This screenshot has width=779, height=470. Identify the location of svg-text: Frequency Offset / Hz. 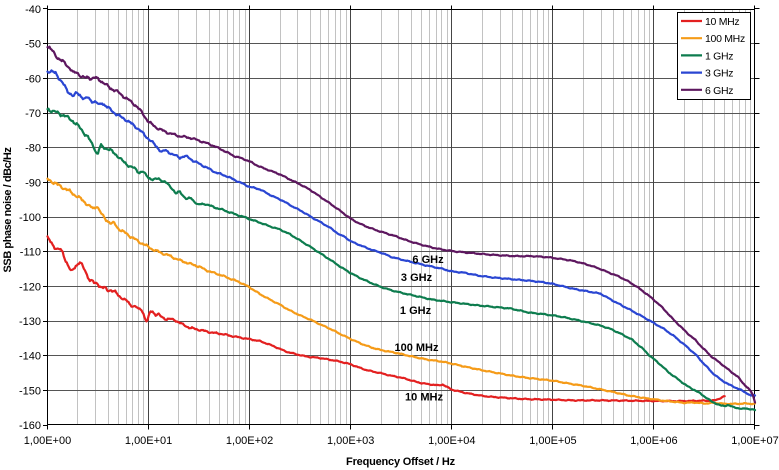
(401, 462).